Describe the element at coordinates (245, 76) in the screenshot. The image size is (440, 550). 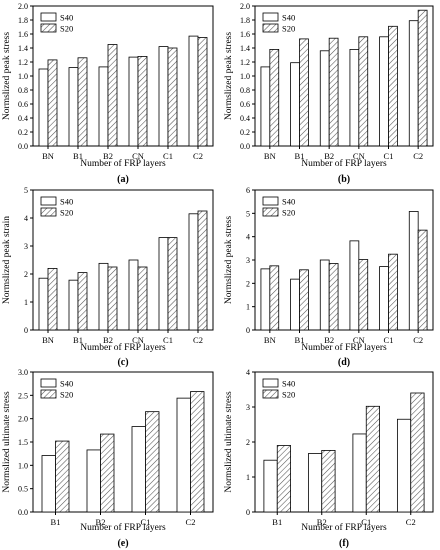
I see `y-tick-label: 1.0` at that location.